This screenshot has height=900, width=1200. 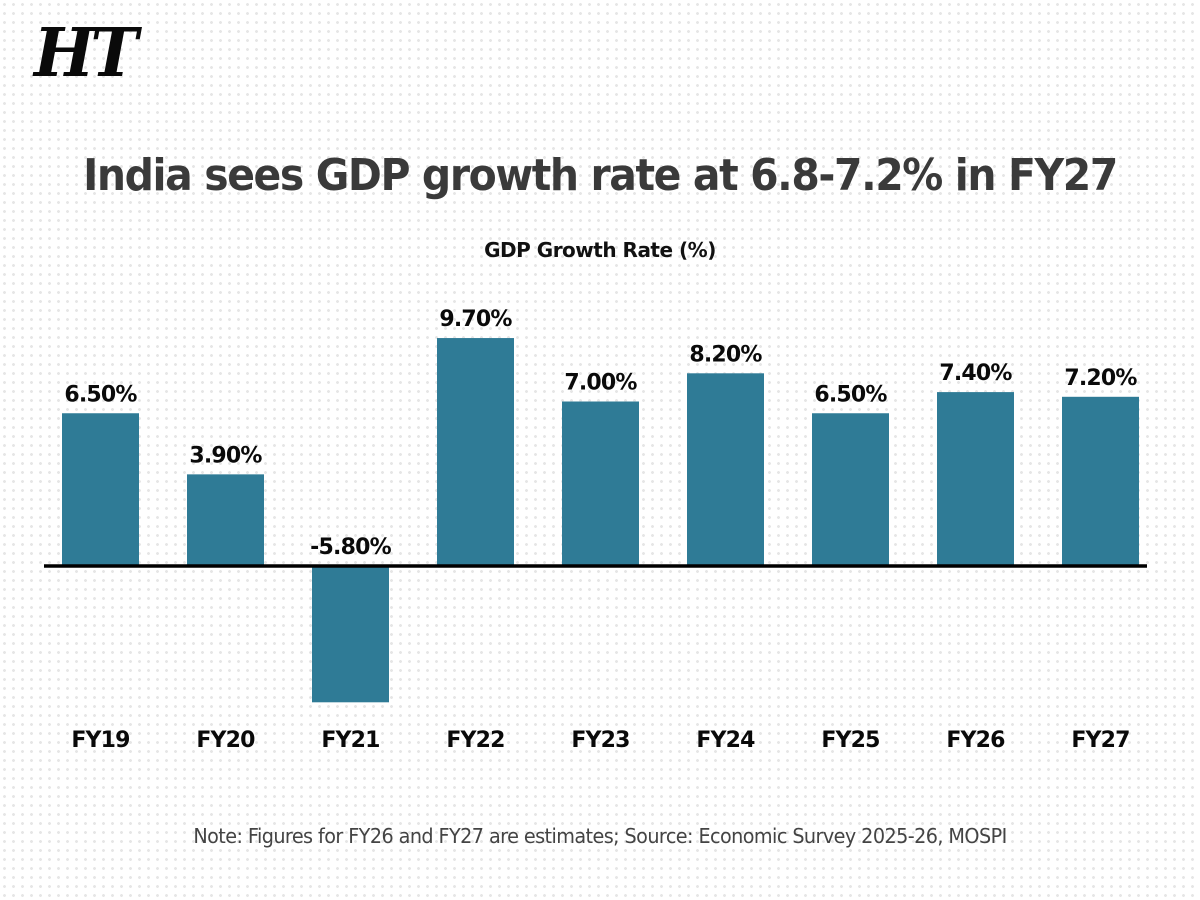 What do you see at coordinates (850, 489) in the screenshot?
I see `bar-fy25` at bounding box center [850, 489].